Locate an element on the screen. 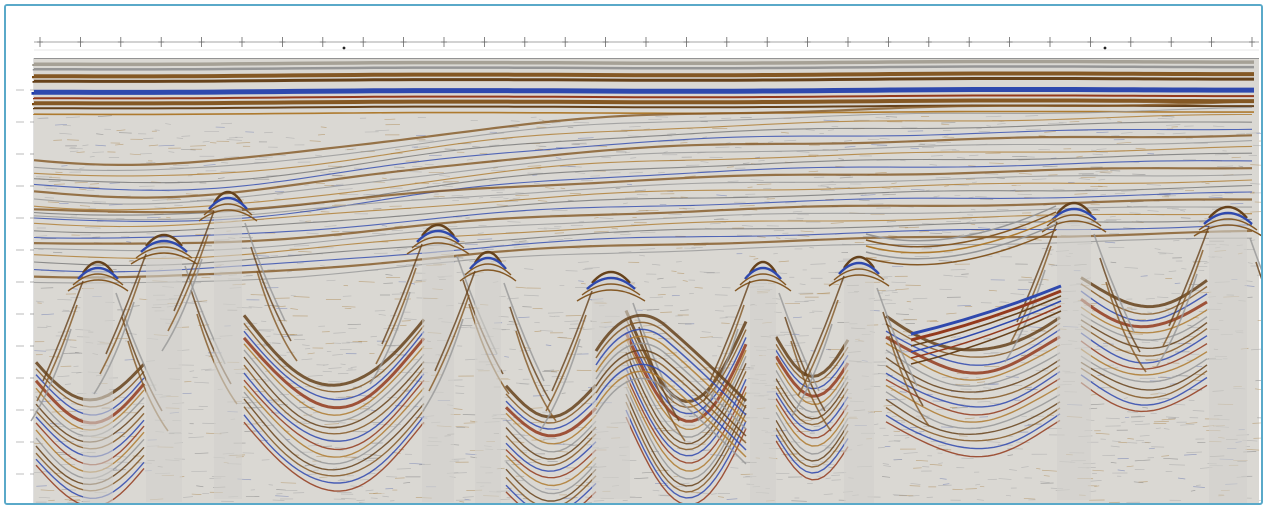 The width and height of the screenshot is (1269, 506). left-axis-column is located at coordinates (20, 280).